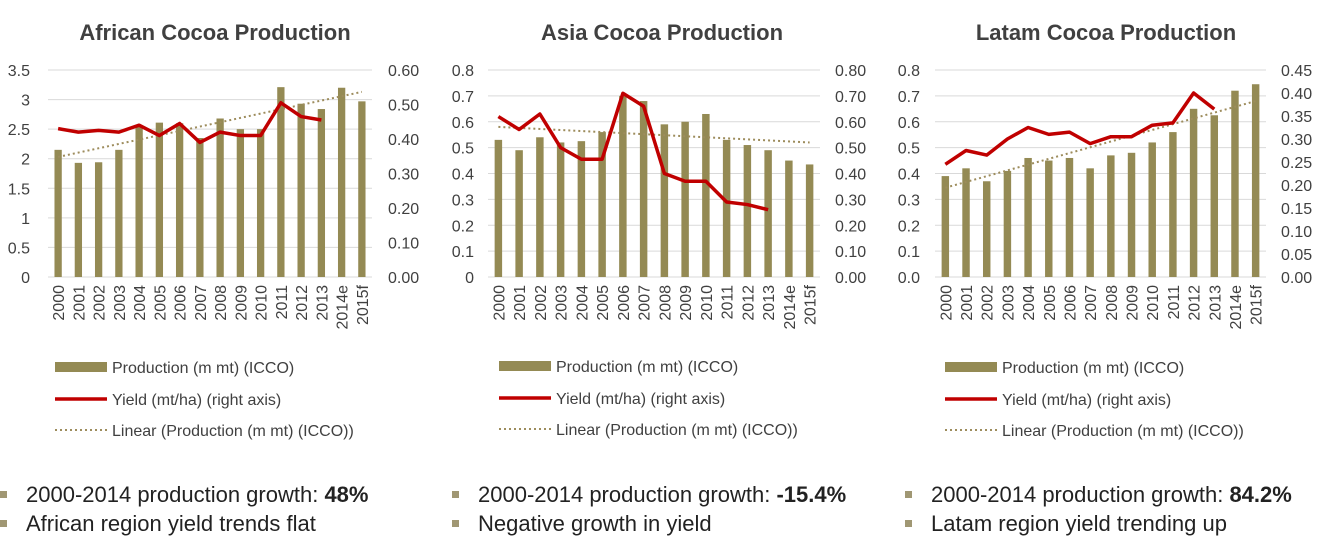  What do you see at coordinates (850, 252) in the screenshot?
I see `y2-tick-label: 0.10` at bounding box center [850, 252].